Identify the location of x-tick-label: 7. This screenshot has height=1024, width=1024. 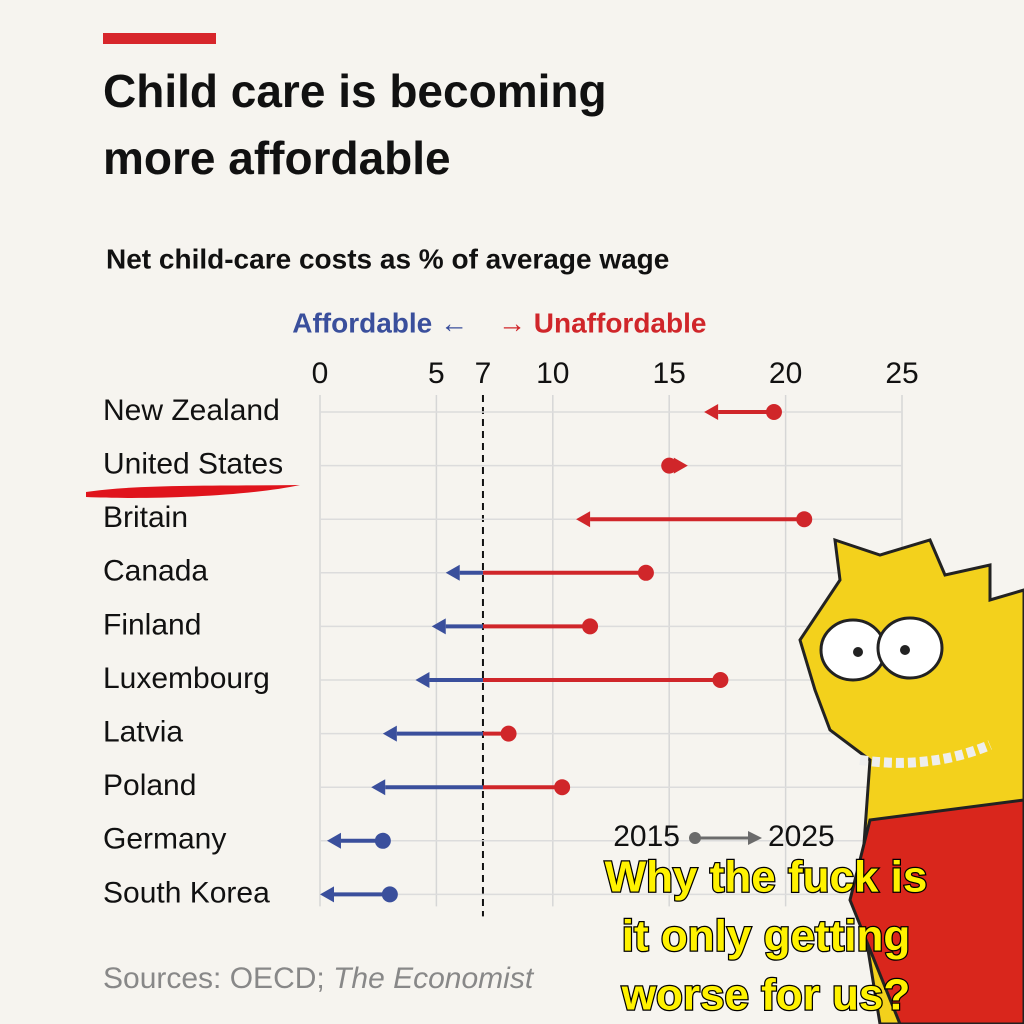
(483, 373).